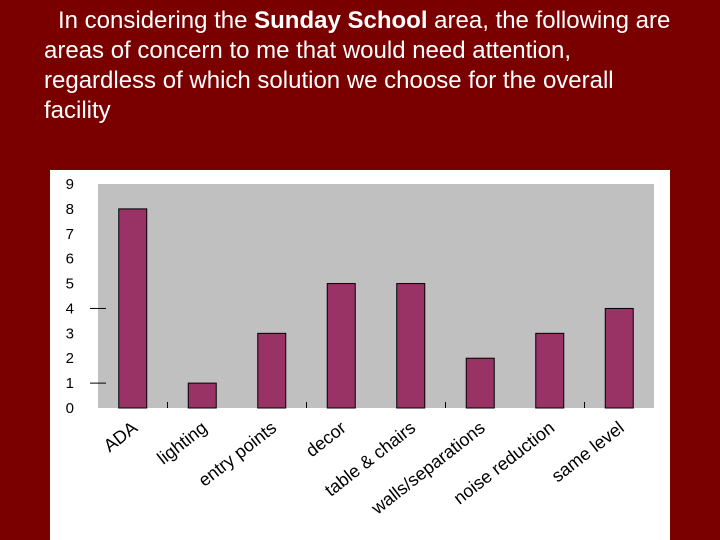  What do you see at coordinates (588, 451) in the screenshot?
I see `x-tick-label-7: same level` at bounding box center [588, 451].